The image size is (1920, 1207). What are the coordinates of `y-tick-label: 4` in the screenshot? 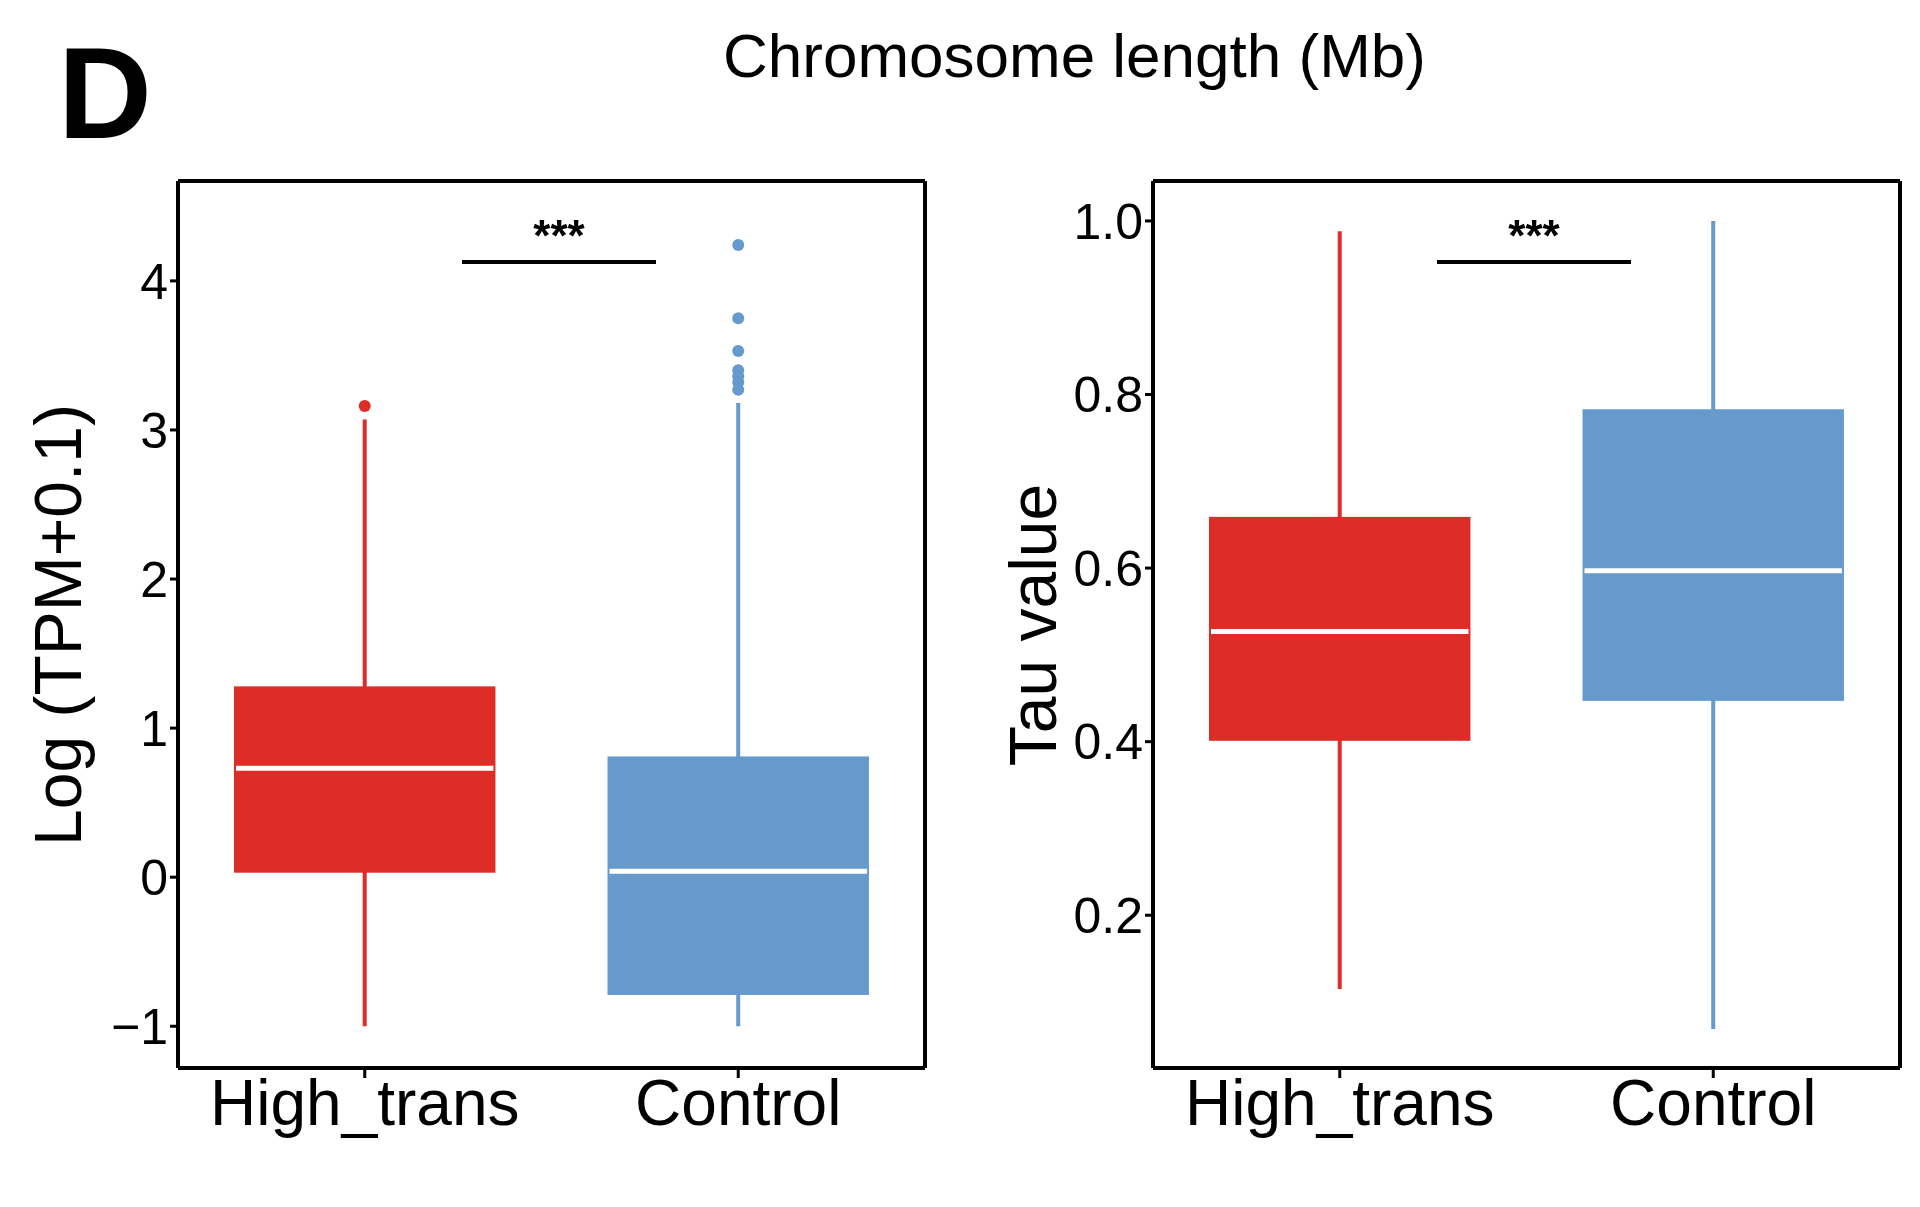 It's located at (154, 281).